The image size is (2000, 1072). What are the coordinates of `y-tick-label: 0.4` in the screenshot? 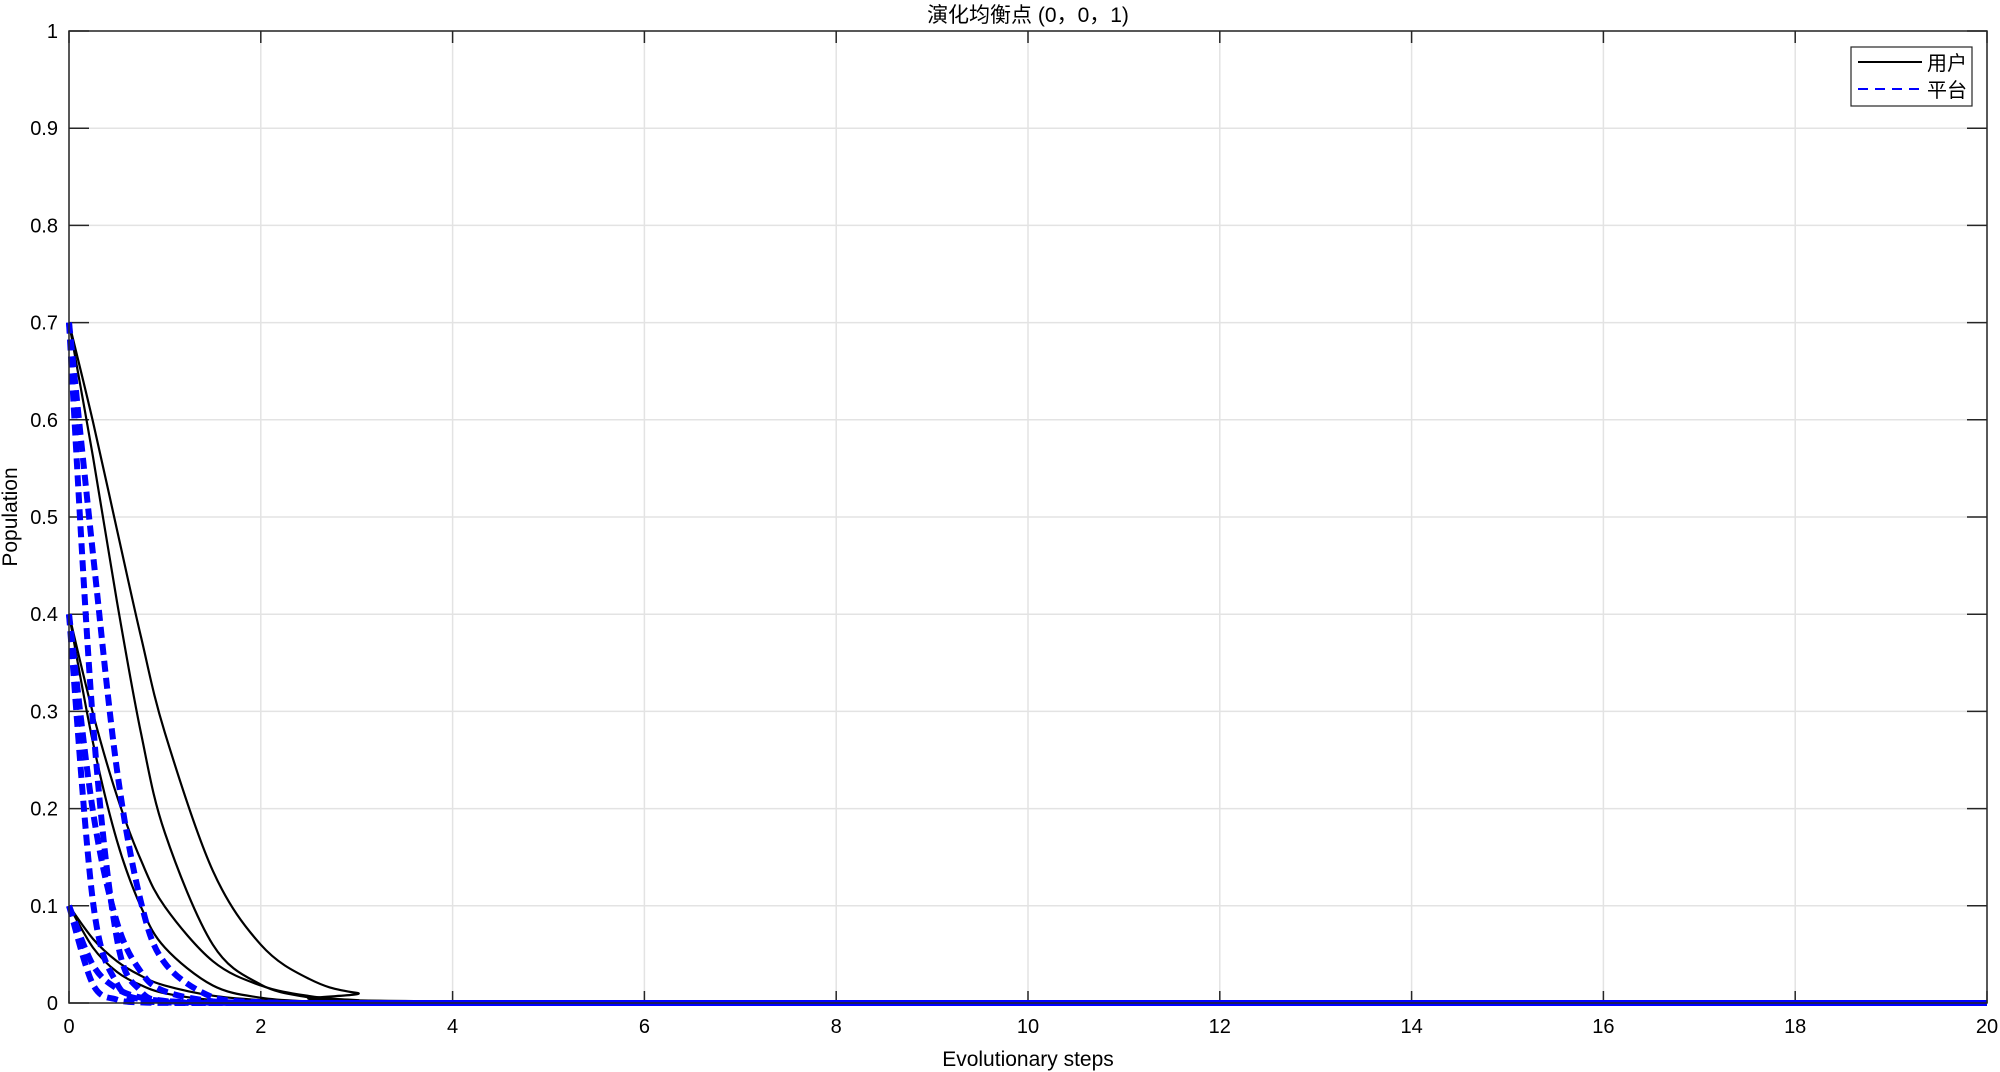 It's located at (44, 615).